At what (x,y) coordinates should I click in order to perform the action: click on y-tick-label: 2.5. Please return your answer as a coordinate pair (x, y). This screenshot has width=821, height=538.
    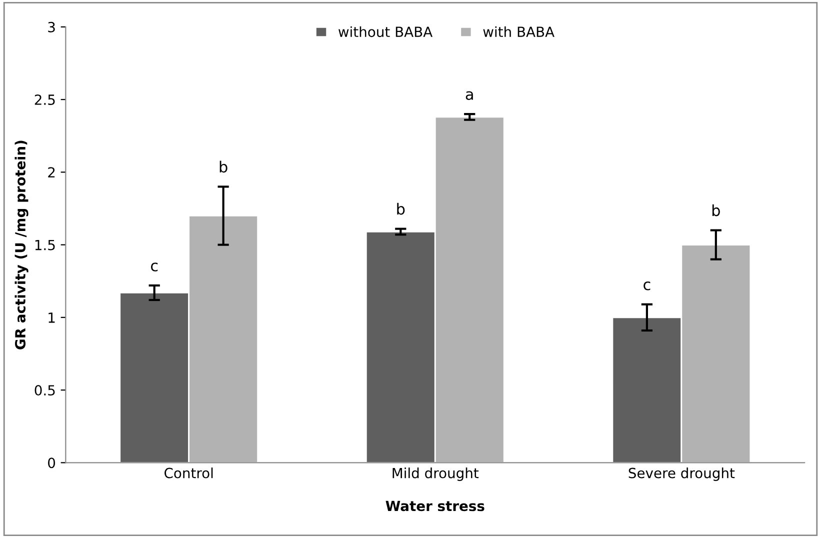
    Looking at the image, I should click on (44, 100).